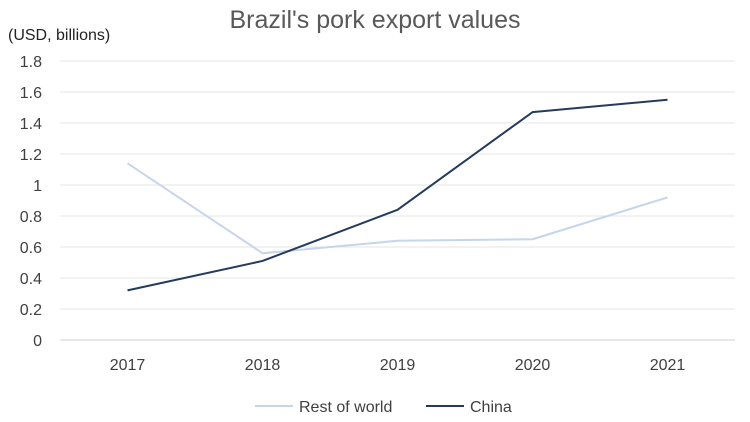 The height and width of the screenshot is (422, 750). What do you see at coordinates (31, 310) in the screenshot?
I see `y-tick-label: 0.2` at bounding box center [31, 310].